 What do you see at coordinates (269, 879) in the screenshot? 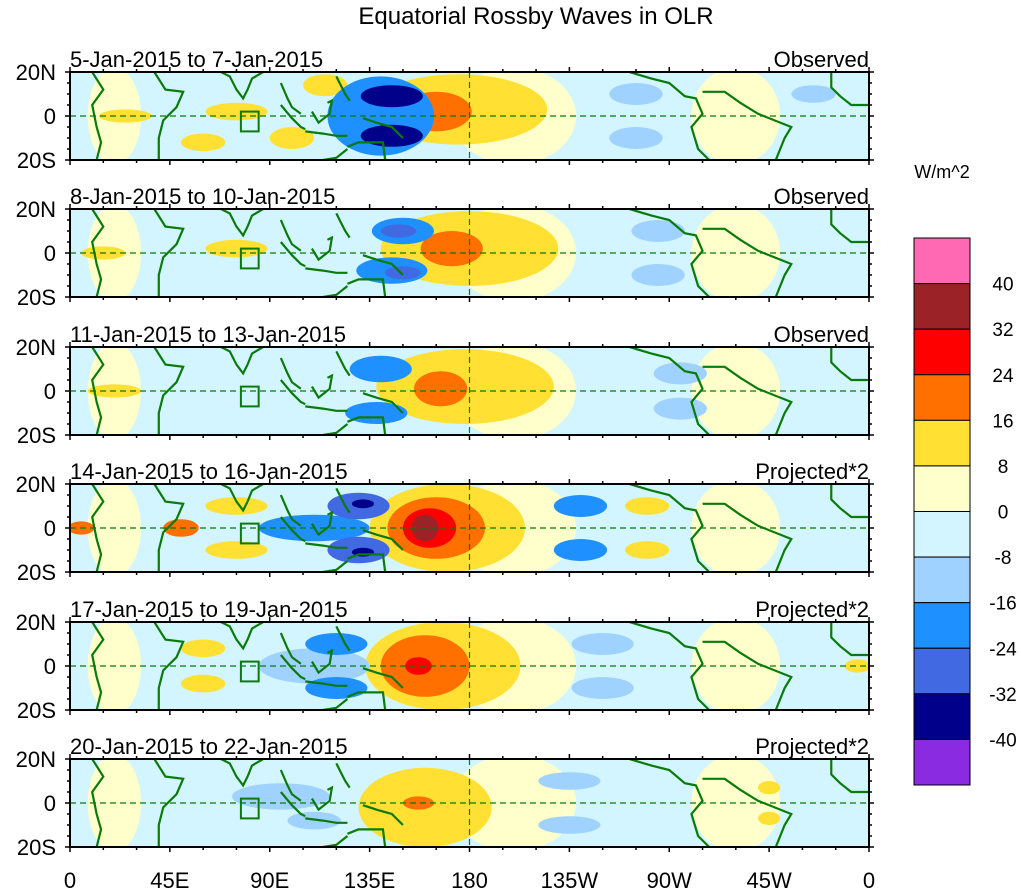
I see `x-tick-label: 90E` at bounding box center [269, 879].